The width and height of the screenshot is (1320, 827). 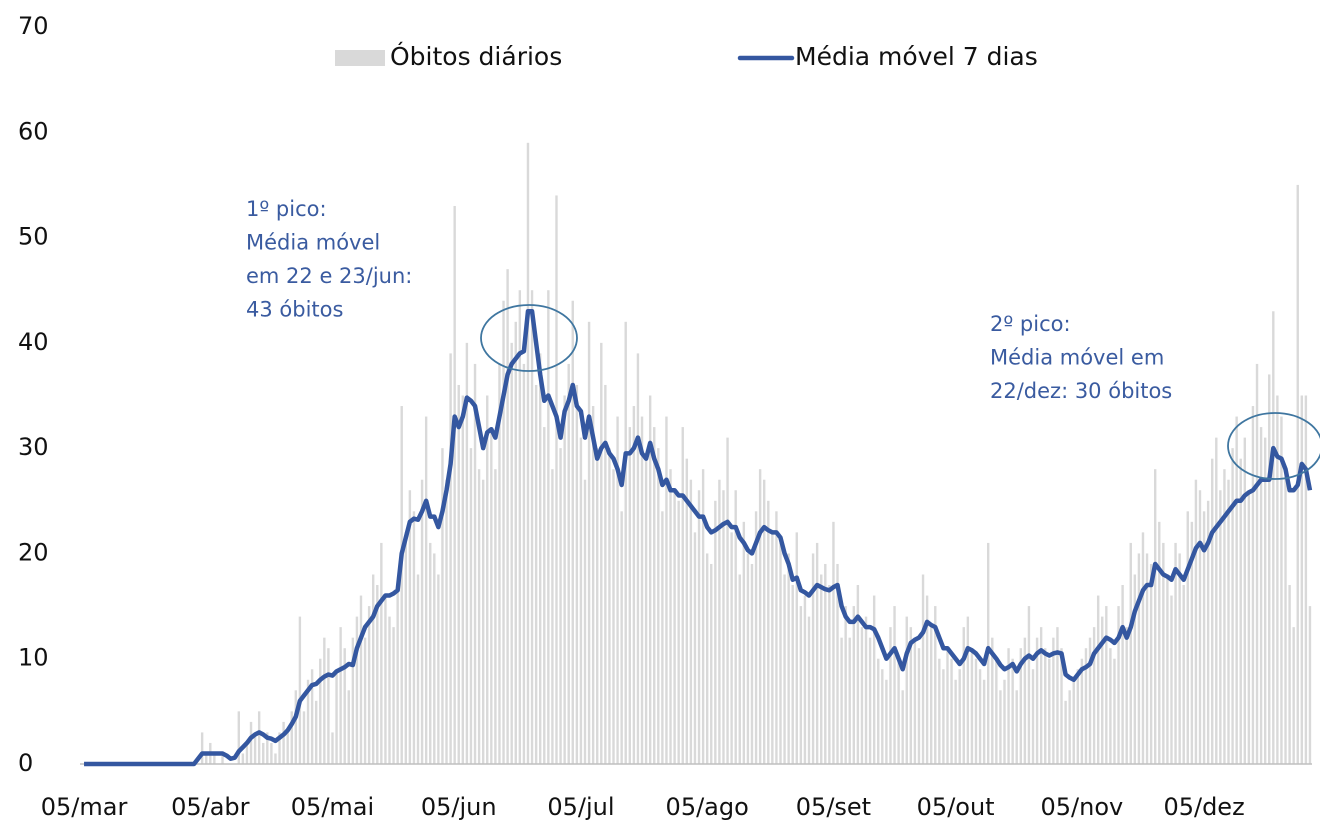 What do you see at coordinates (833, 807) in the screenshot?
I see `x-tick-label: 05/set` at bounding box center [833, 807].